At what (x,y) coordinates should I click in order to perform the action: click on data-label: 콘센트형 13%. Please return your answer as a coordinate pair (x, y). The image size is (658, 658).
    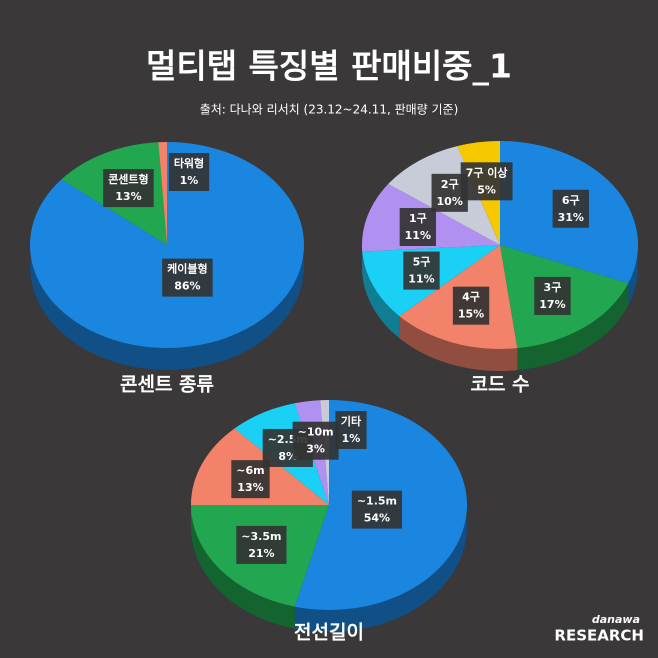
    Looking at the image, I should click on (128, 188).